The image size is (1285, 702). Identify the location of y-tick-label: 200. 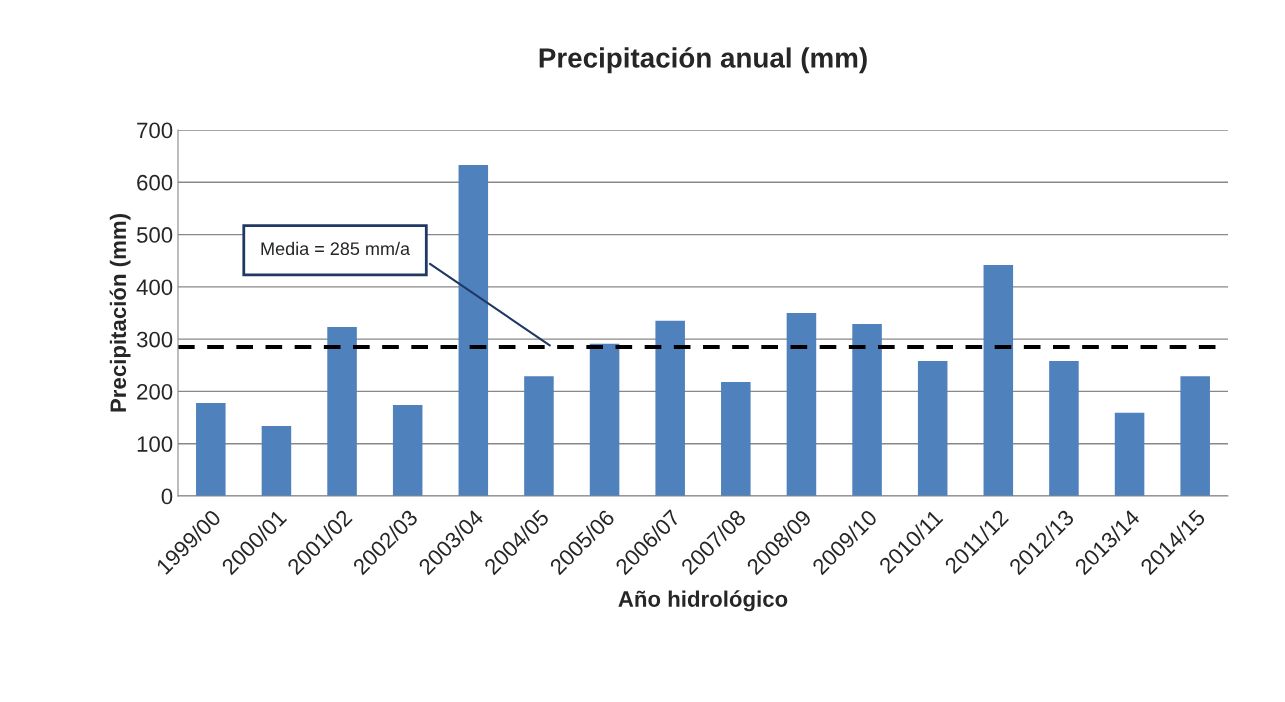
(155, 391).